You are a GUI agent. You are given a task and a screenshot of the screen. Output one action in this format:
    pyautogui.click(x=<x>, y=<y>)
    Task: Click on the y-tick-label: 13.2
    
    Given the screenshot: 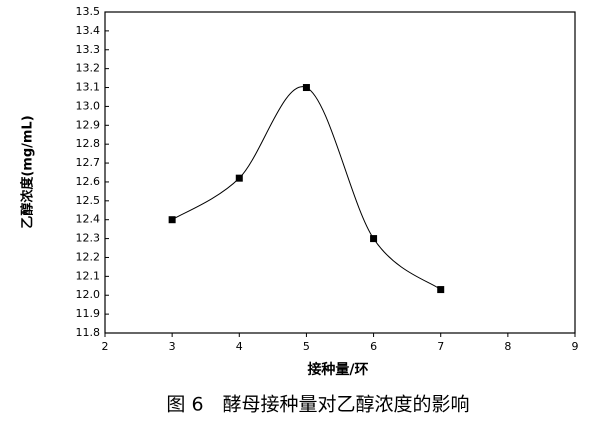 What is the action you would take?
    pyautogui.click(x=88, y=68)
    